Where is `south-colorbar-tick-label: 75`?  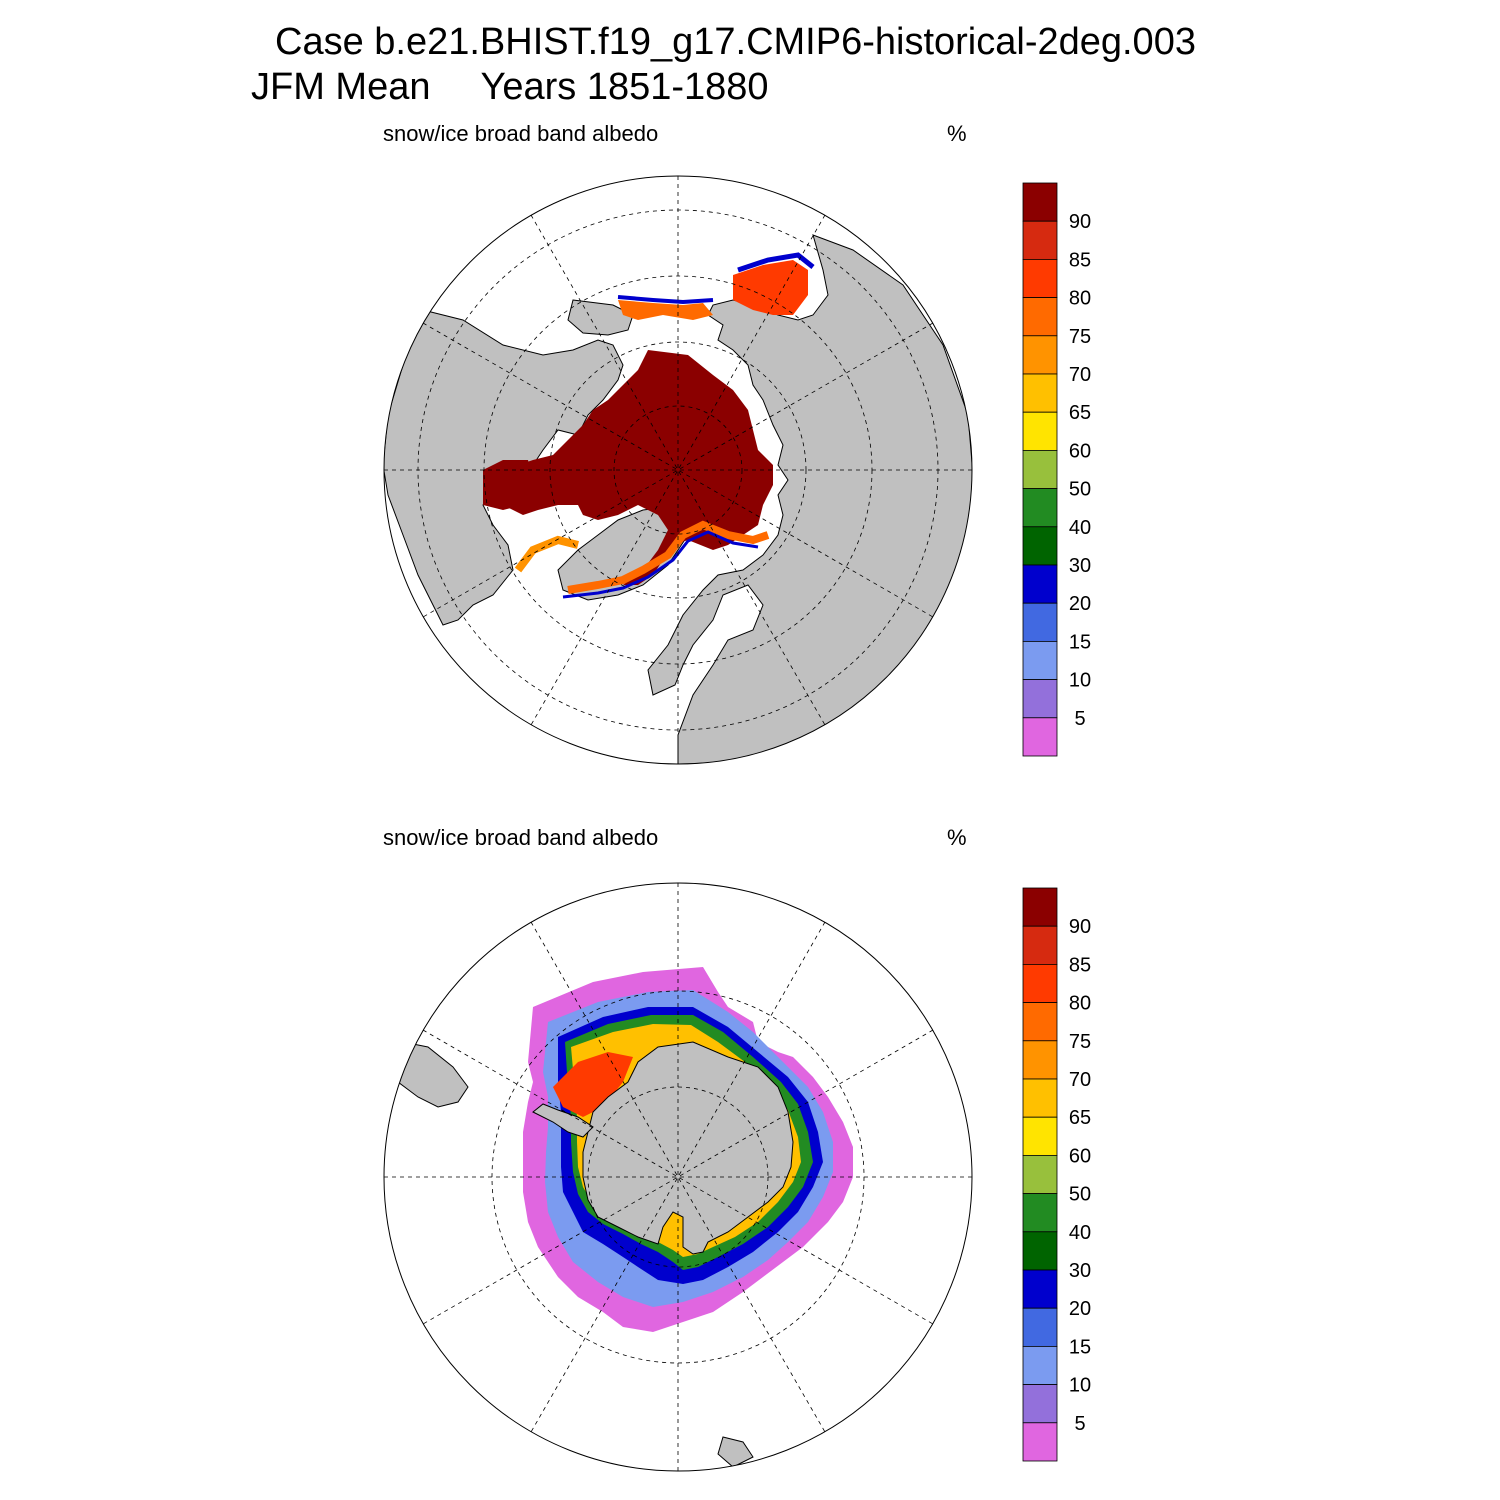 south-colorbar-tick-label: 75 is located at coordinates (1080, 1042).